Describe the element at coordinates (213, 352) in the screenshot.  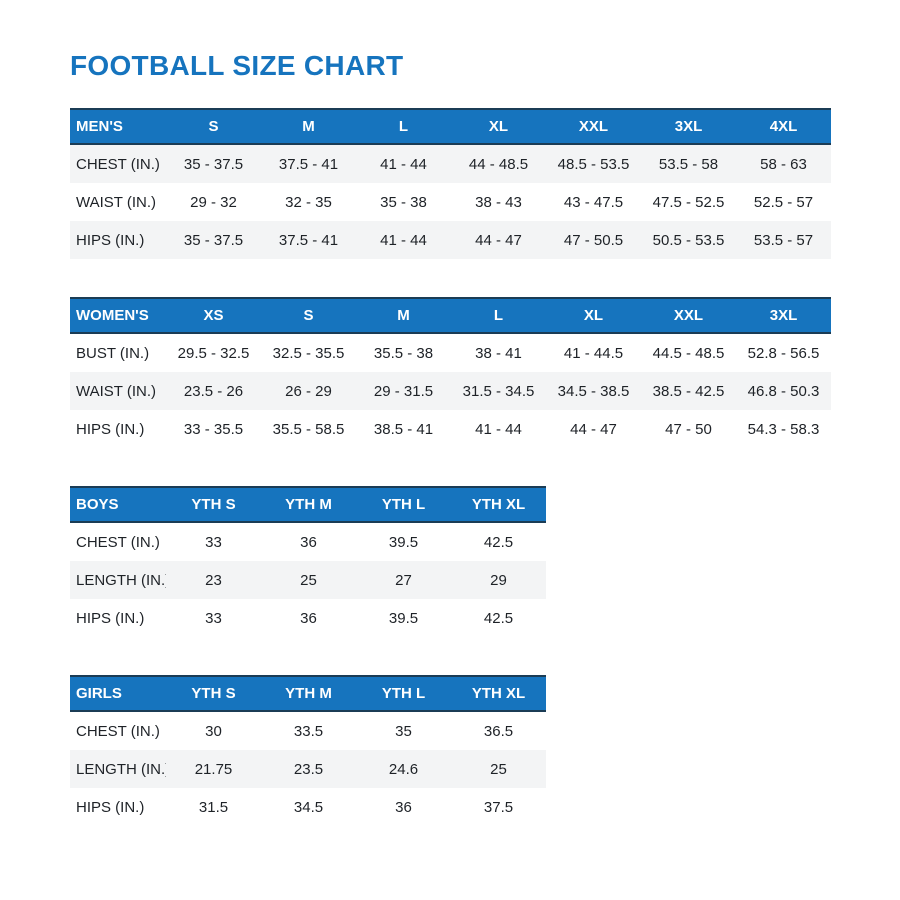
I see `cell-value: 29.5 - 32.5` at that location.